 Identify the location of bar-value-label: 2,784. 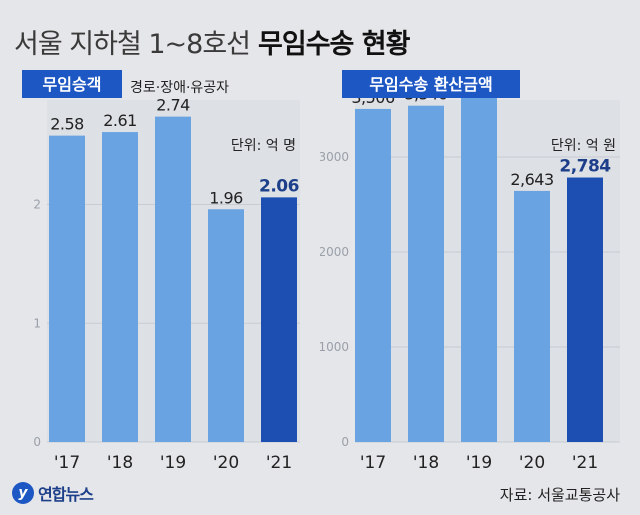
(585, 167).